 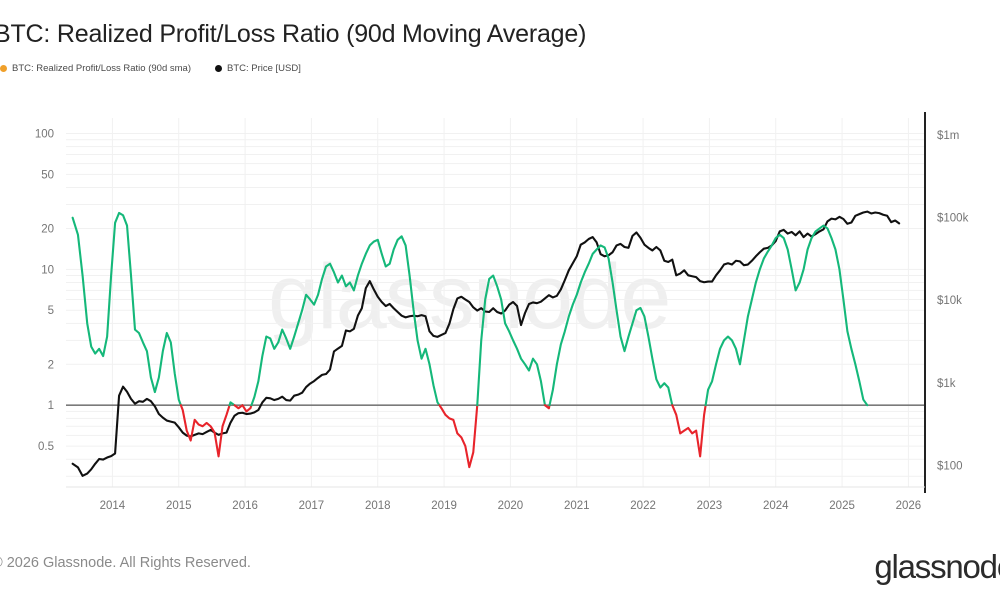 What do you see at coordinates (51, 311) in the screenshot?
I see `y-left-tick-label: 5` at bounding box center [51, 311].